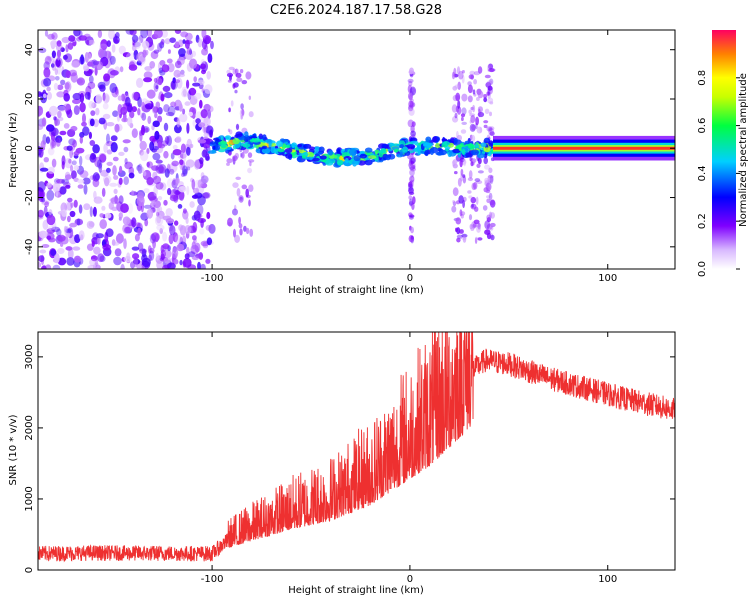 This screenshot has width=750, height=600. Describe the element at coordinates (356, 10) in the screenshot. I see `figure-title: C2E6.2024.187.17.58.G28` at that location.